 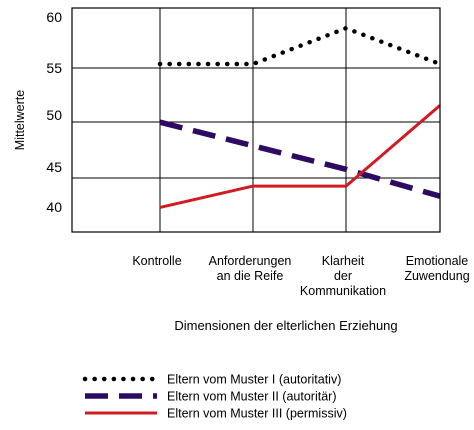 What do you see at coordinates (343, 276) in the screenshot?
I see `category-label: Klarheit der Kommunikation` at bounding box center [343, 276].